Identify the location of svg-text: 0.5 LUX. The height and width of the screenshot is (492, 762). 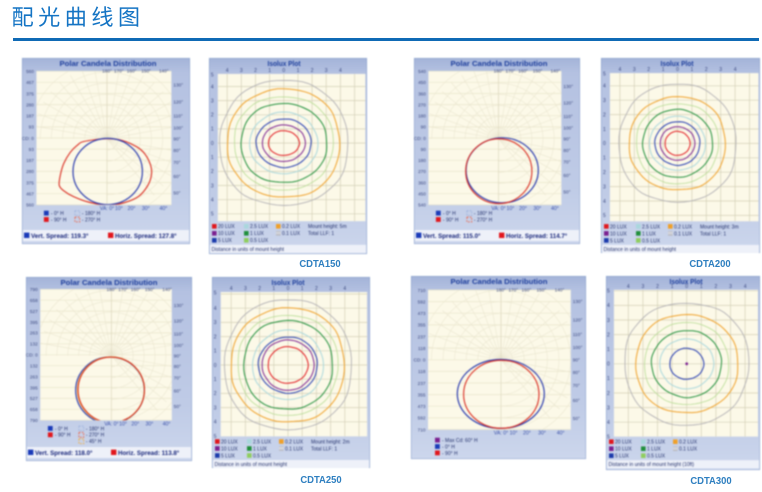
(262, 456).